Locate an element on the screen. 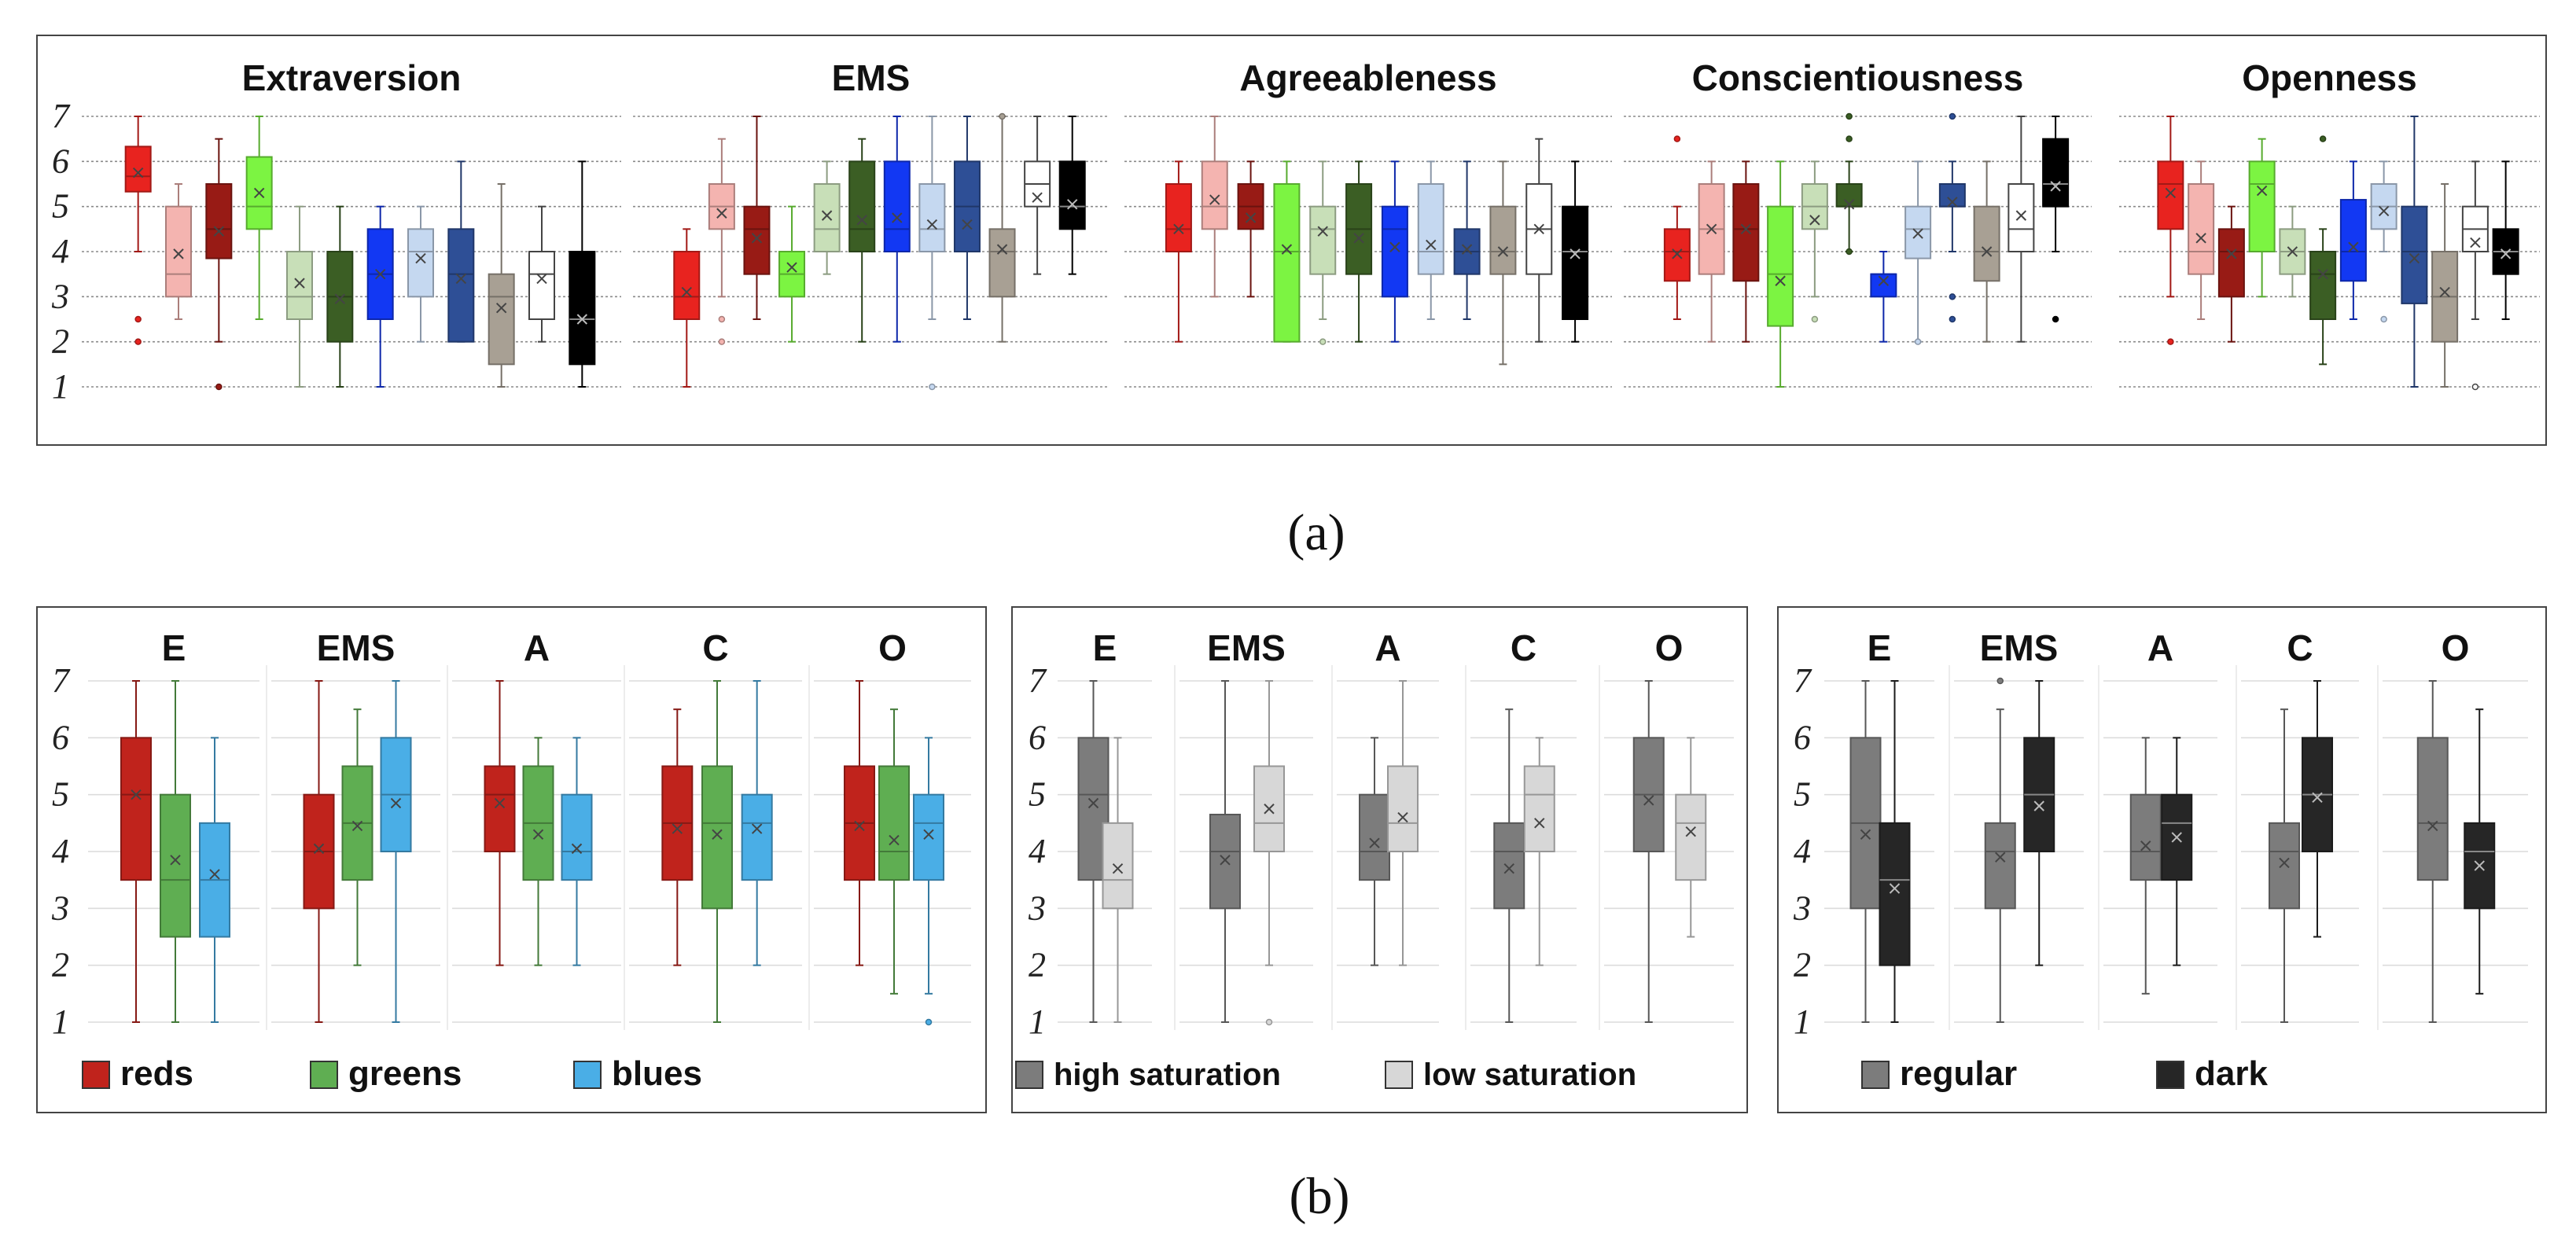 The width and height of the screenshot is (2576, 1247). group-b1-2: A is located at coordinates (534, 828).